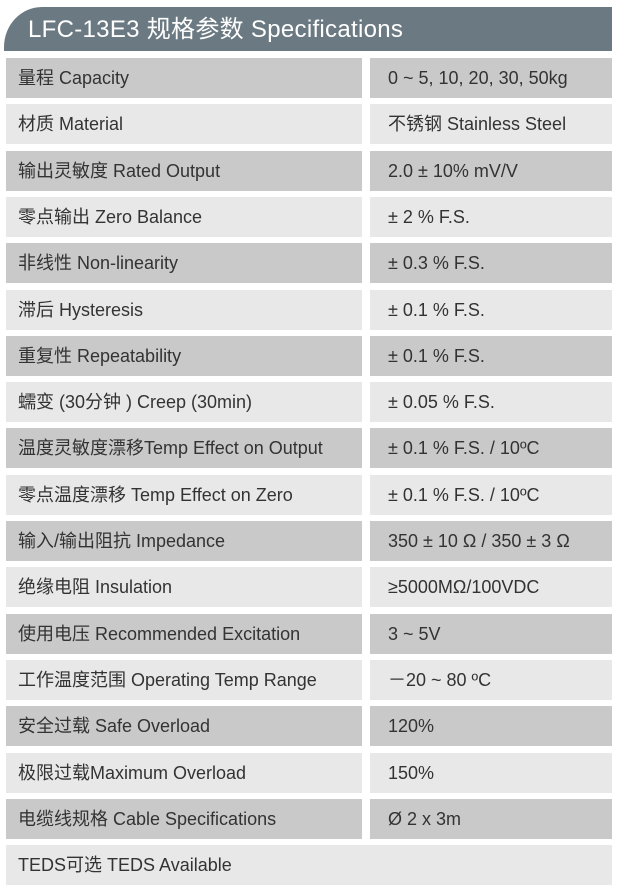  I want to click on spec-row: 使用电压 Recommended Excitation 3 ~ 5V, so click(309, 633).